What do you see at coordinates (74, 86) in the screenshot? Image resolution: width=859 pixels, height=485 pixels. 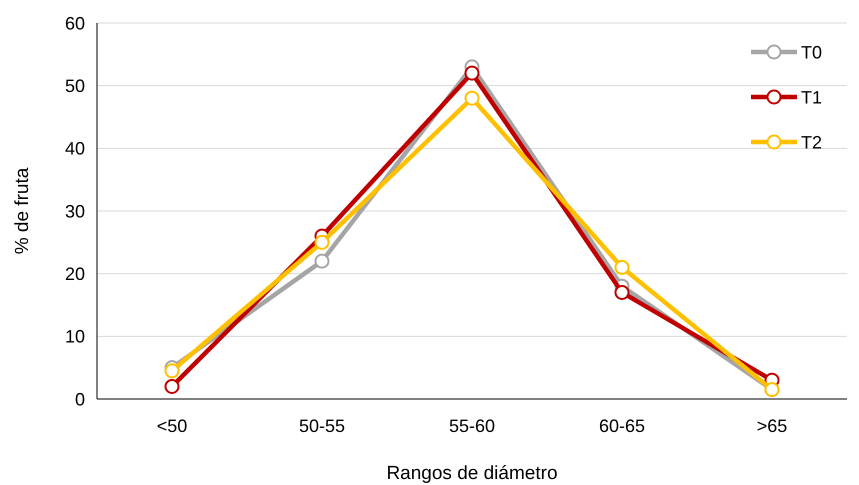 I see `y-tick-label: 50` at bounding box center [74, 86].